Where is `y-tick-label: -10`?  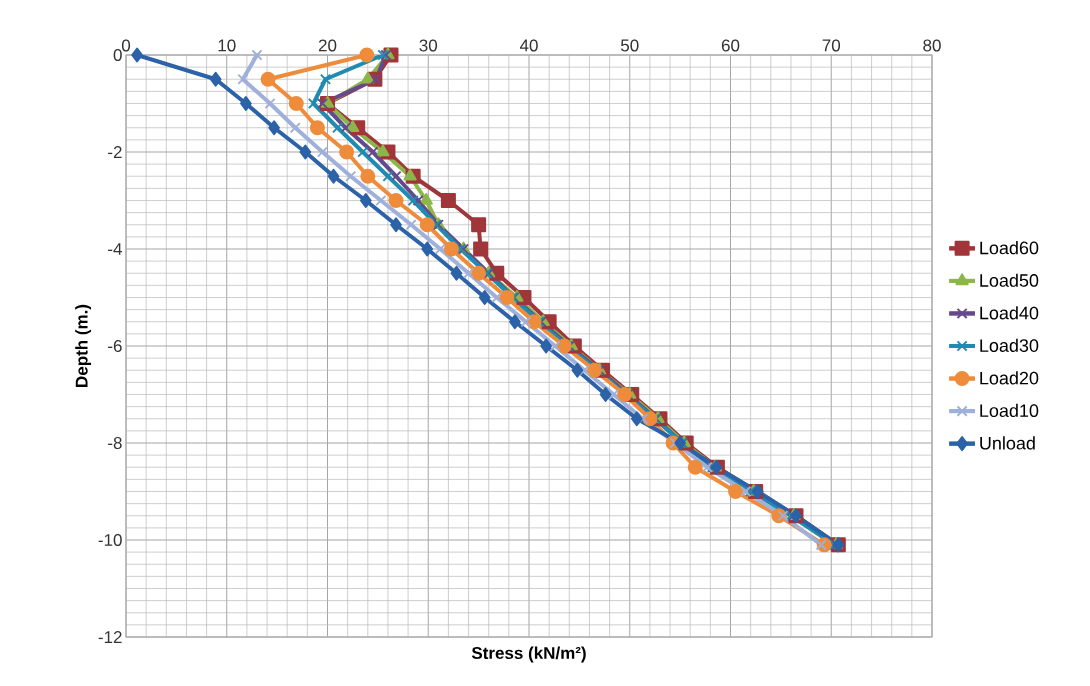 y-tick-label: -10 is located at coordinates (110, 540).